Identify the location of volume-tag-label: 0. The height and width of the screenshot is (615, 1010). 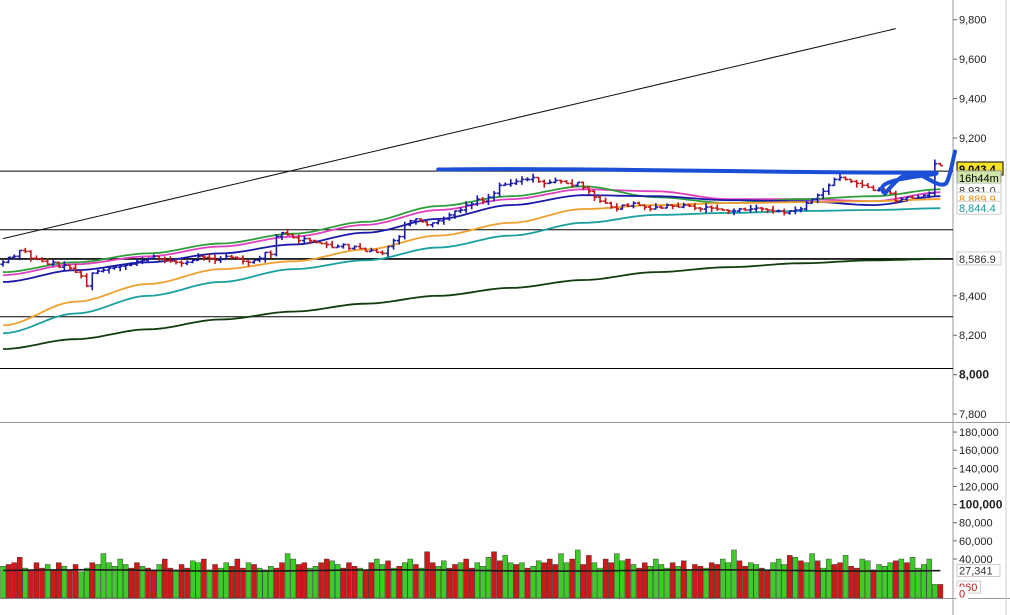
(962, 594).